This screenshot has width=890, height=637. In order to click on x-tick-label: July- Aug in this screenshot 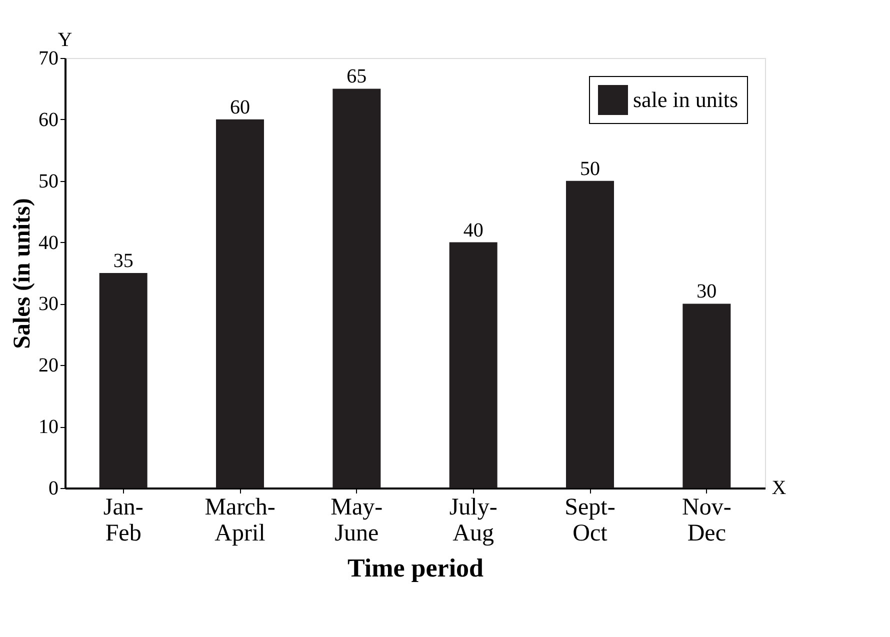, I will do `click(473, 520)`.